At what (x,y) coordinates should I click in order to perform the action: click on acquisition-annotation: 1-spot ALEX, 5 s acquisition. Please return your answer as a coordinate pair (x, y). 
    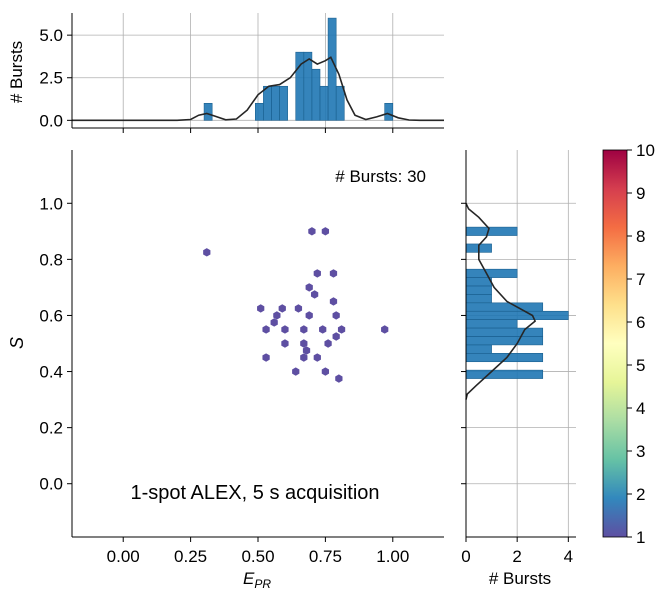
    Looking at the image, I should click on (254, 493).